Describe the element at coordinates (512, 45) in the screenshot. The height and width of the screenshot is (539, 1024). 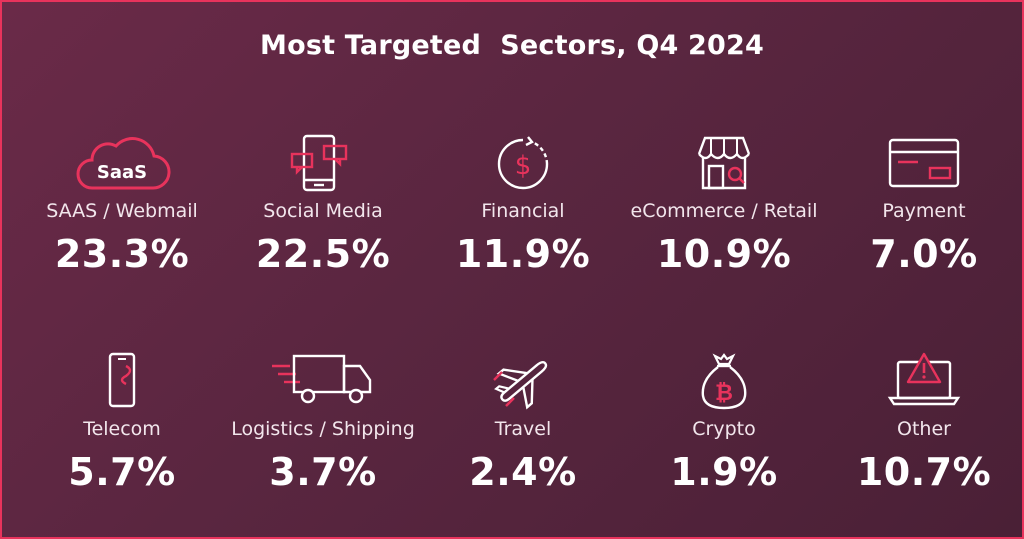
I see `chart-title: Most Targeted Sectors, Q4 2024` at that location.